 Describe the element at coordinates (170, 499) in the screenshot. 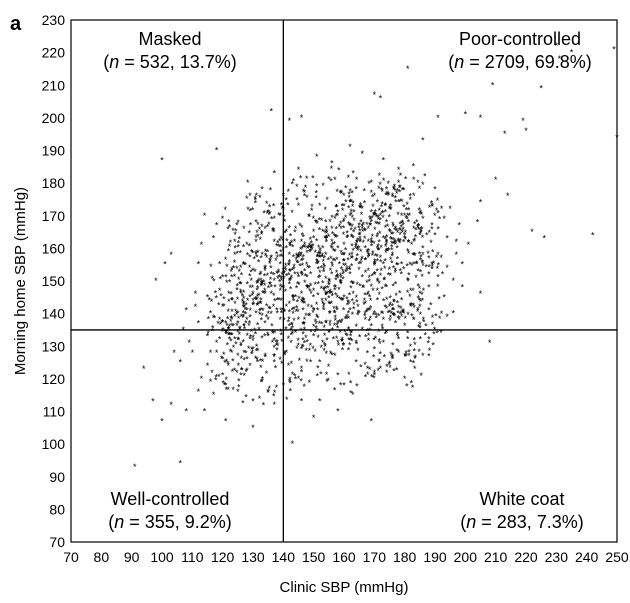

I see `quadrant-well-controlled-name: Well-controlled` at that location.